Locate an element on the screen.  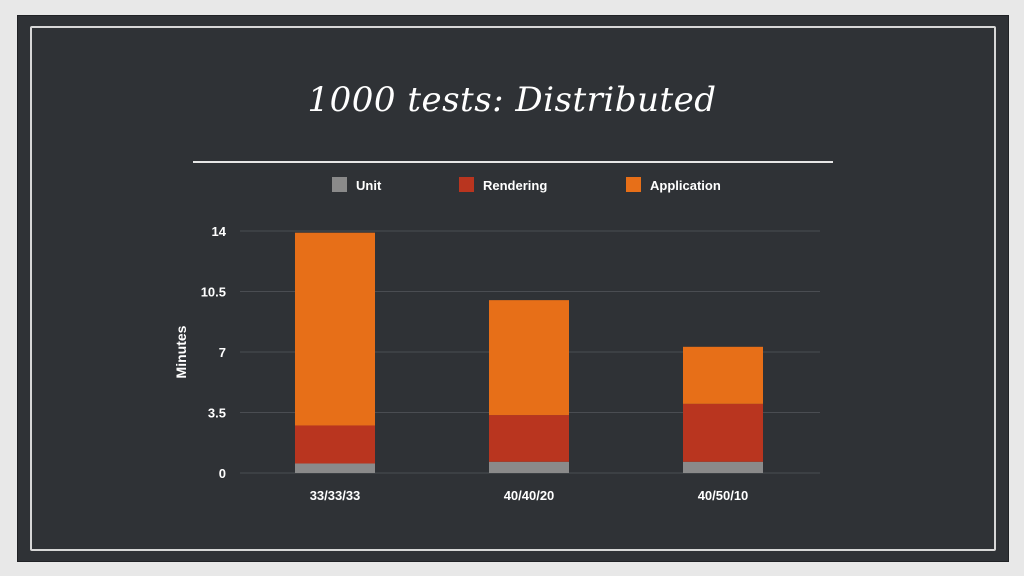
y-axis-ticks: 0 3.5 7 10.5 14 is located at coordinates (214, 352).